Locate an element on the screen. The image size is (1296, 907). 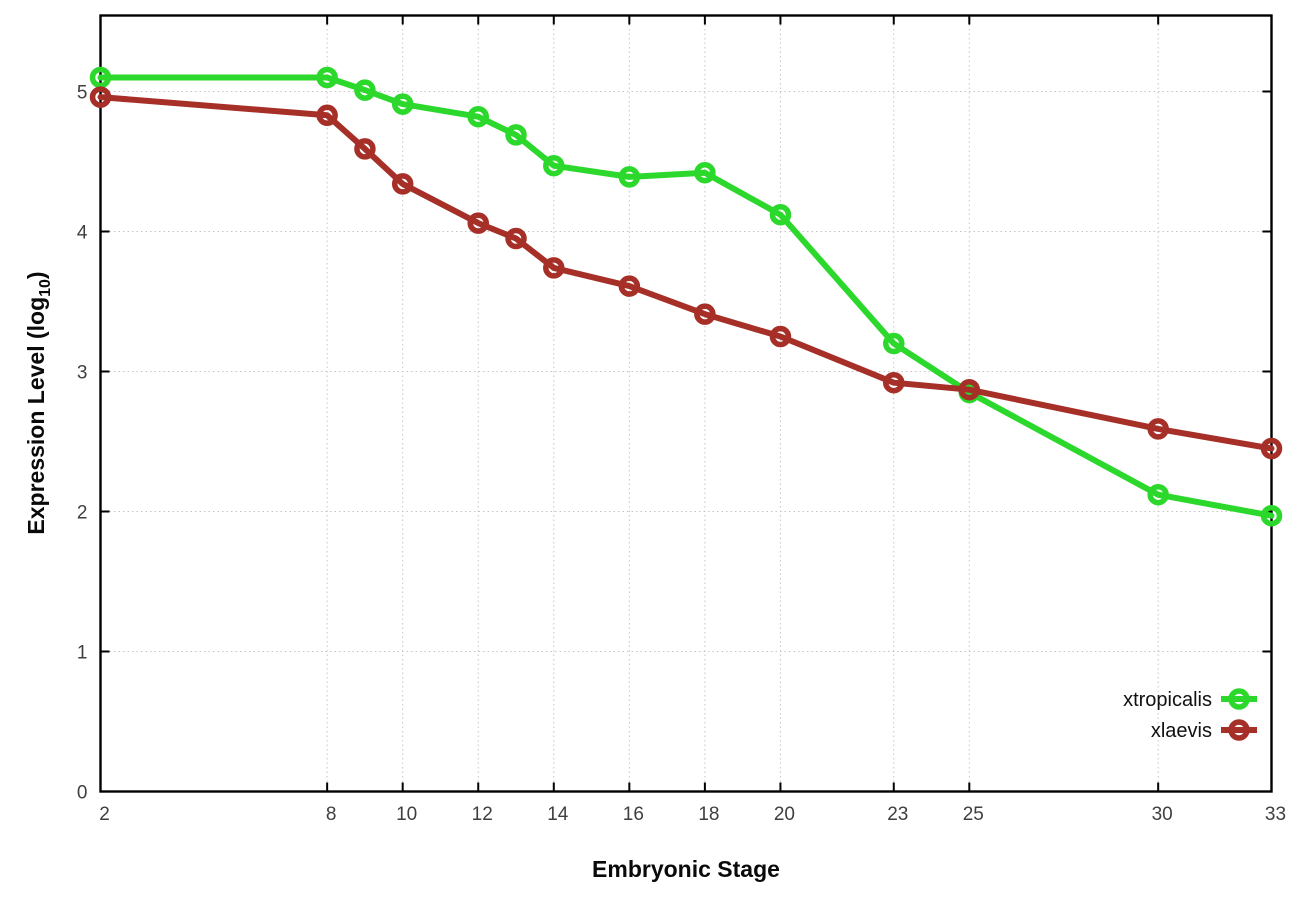
x-tick-label: 18 is located at coordinates (708, 814).